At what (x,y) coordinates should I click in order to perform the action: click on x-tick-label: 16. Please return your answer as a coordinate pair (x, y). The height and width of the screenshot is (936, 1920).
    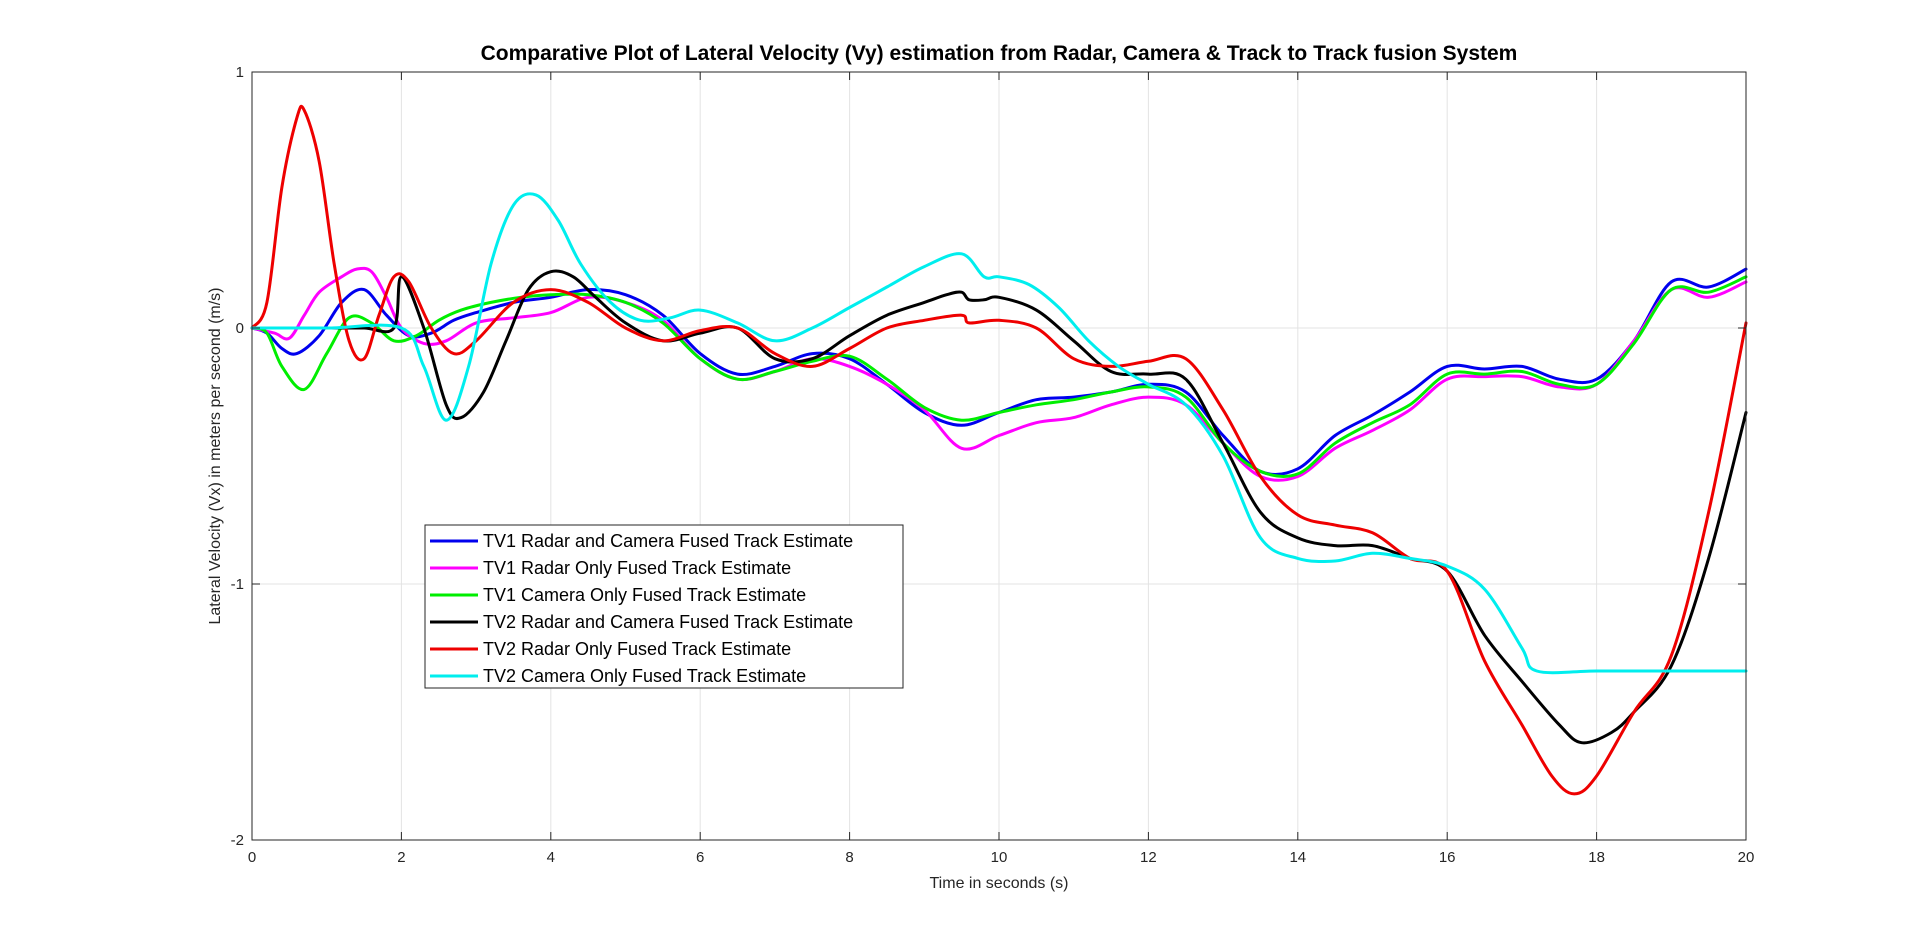
    Looking at the image, I should click on (1447, 857).